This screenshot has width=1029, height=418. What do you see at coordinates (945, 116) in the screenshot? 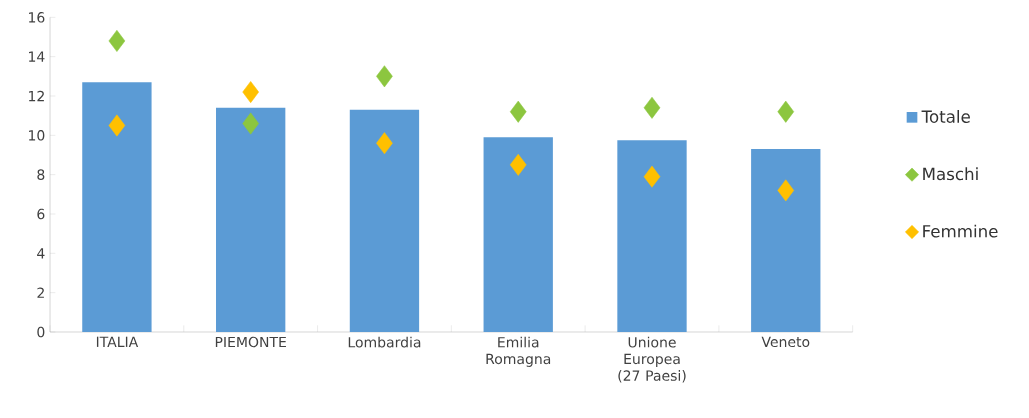
I see `legend-label: Totale` at bounding box center [945, 116].